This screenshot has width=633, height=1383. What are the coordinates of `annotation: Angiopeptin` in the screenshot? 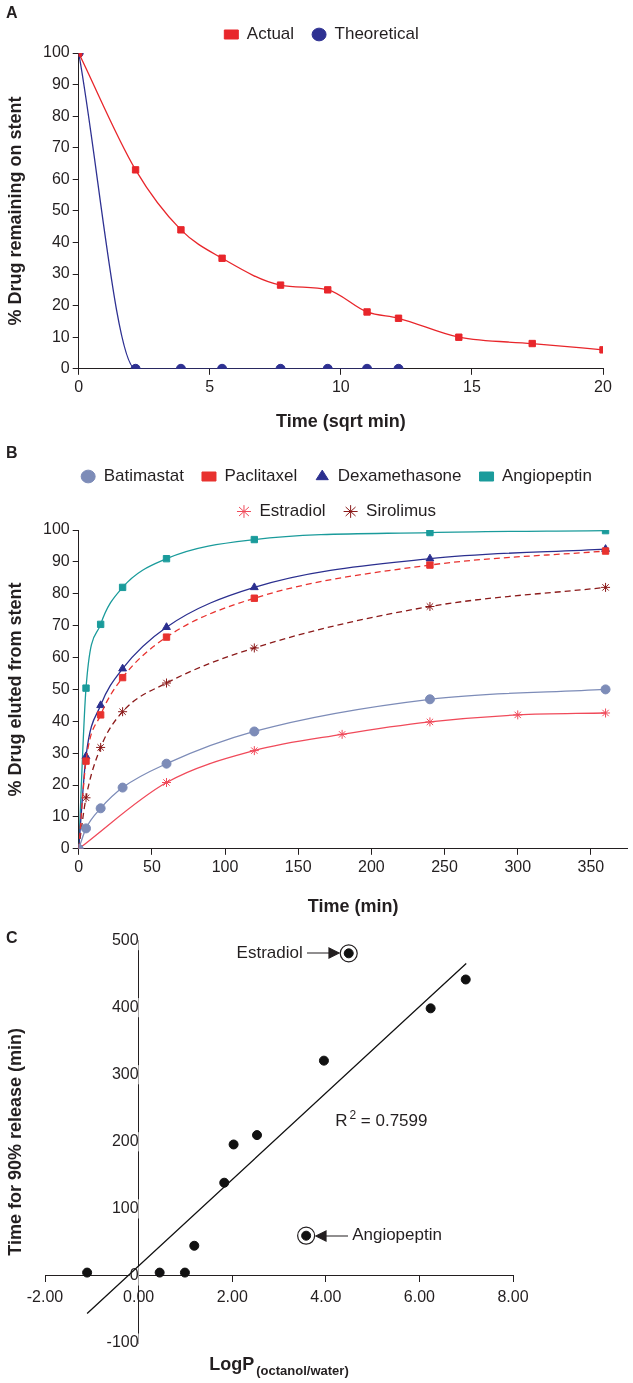 It's located at (397, 1235).